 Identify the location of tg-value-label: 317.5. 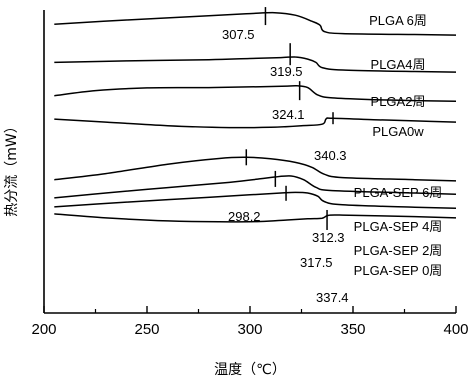
(316, 262).